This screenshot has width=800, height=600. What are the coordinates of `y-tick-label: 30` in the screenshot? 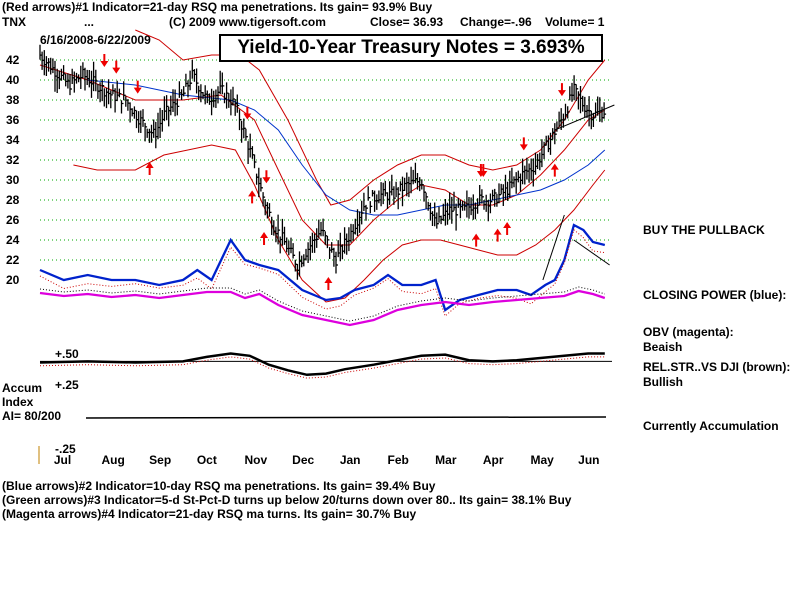 It's located at (13, 180).